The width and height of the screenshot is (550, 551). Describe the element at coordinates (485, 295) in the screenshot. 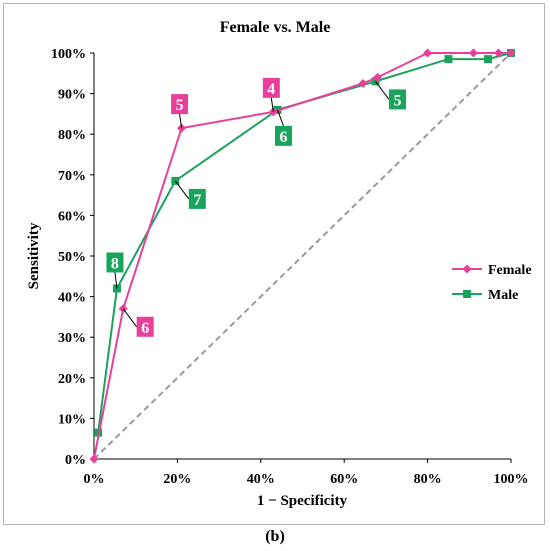

I see `legend-item-male: Male` at that location.